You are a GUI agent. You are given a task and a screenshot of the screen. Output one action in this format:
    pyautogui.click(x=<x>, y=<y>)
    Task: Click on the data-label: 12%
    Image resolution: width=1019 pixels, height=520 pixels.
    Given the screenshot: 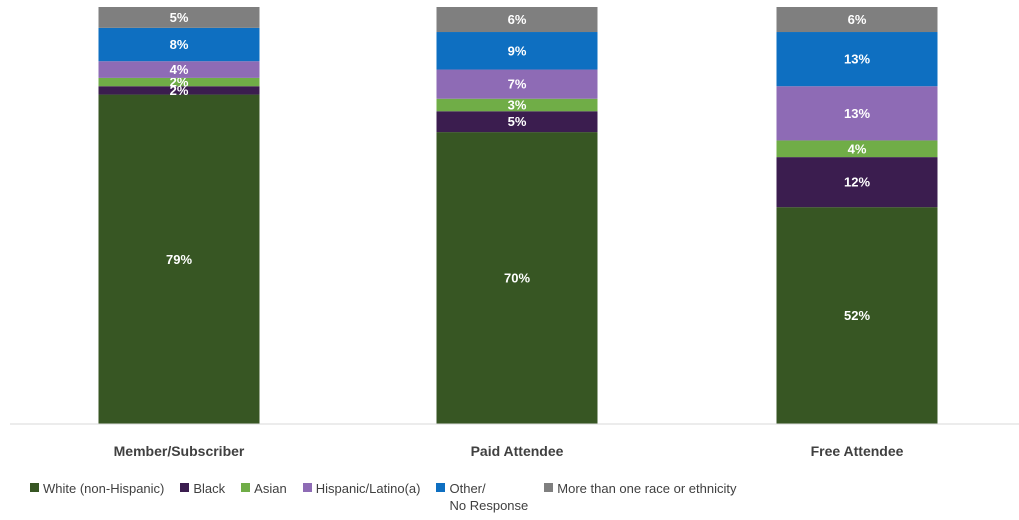 What is the action you would take?
    pyautogui.click(x=857, y=182)
    